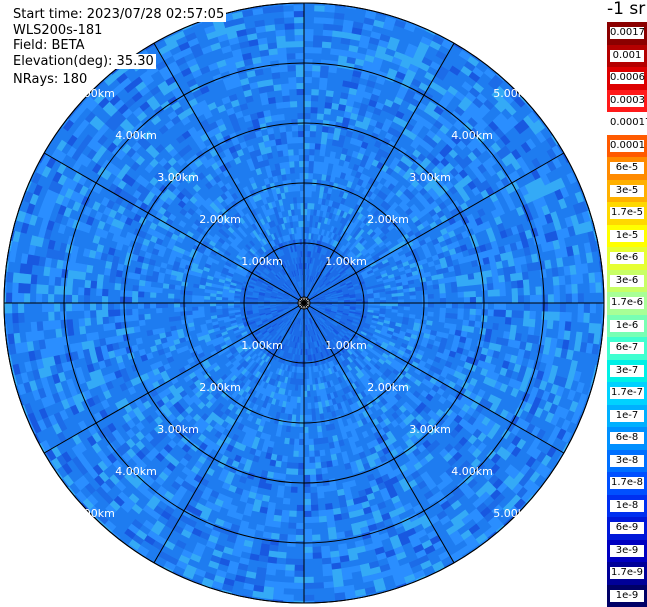 The height and width of the screenshot is (607, 647). I want to click on colorbar-label: 6e-7, so click(627, 348).